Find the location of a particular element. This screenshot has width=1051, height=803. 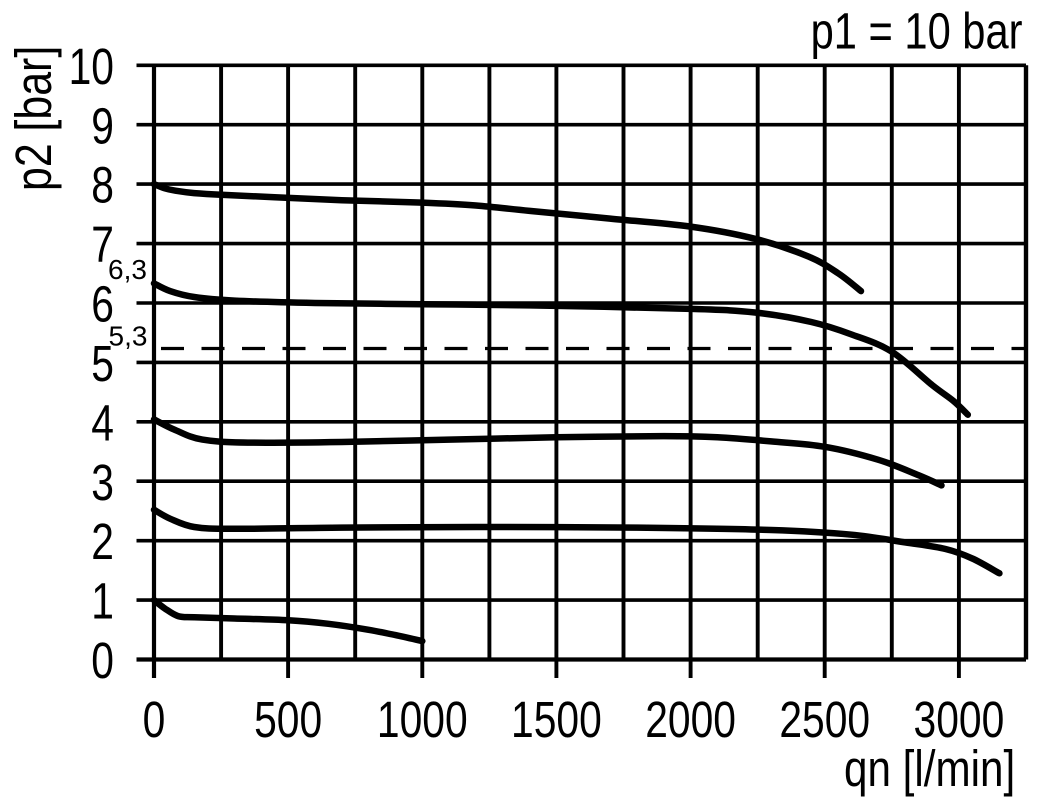

svg-text: 2500 is located at coordinates (824, 719).